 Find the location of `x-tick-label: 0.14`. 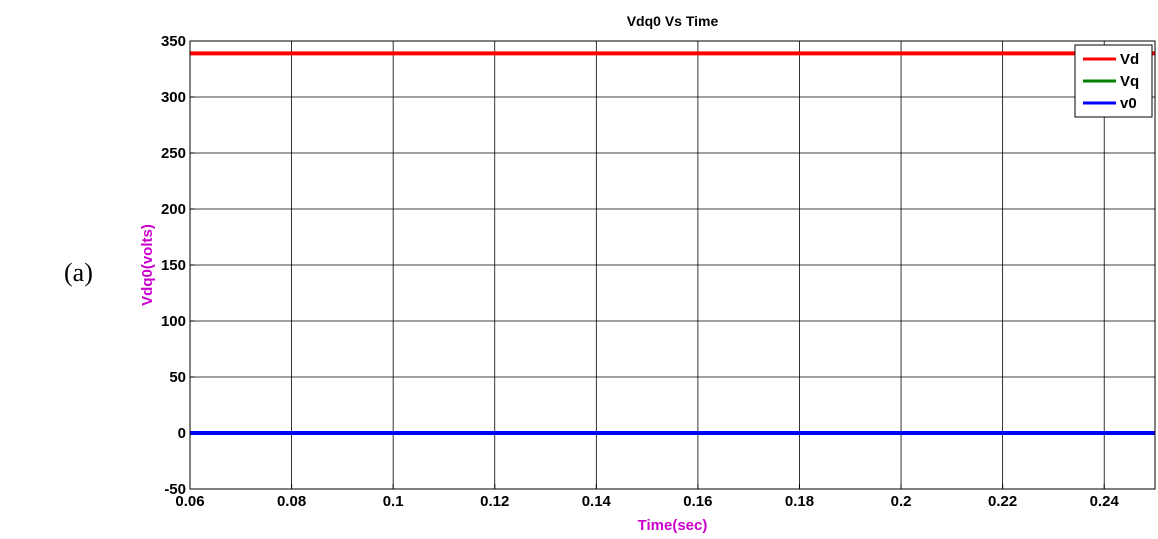

x-tick-label: 0.14 is located at coordinates (597, 501).